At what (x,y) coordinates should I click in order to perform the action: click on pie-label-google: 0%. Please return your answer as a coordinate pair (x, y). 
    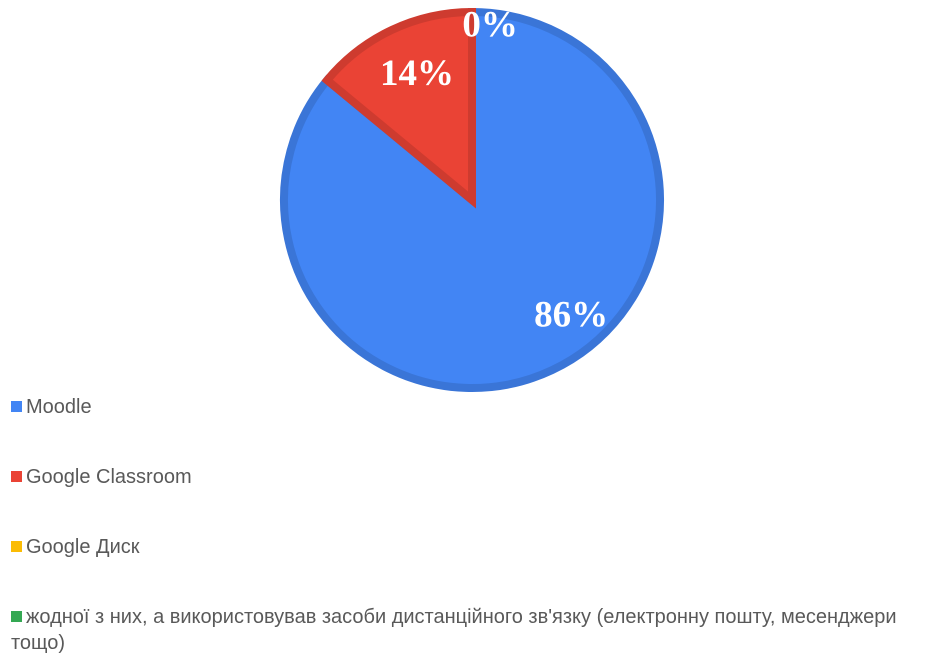
    Looking at the image, I should click on (490, 24).